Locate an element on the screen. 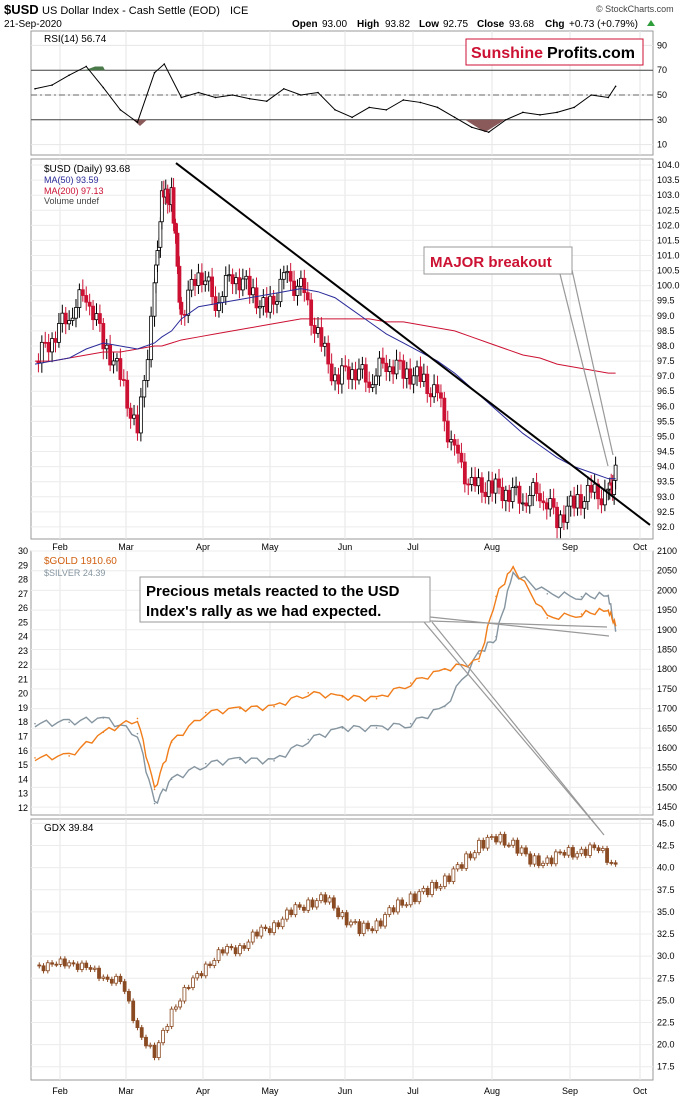 The image size is (700, 1105). logo-part1: Sunshine is located at coordinates (507, 53).